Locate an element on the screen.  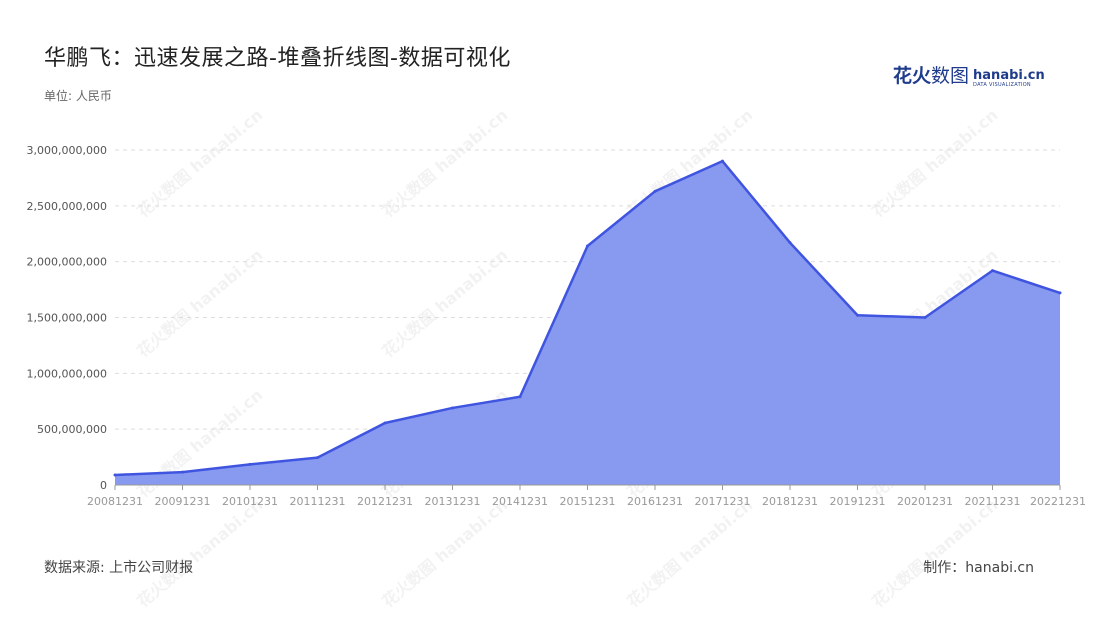
x-tick-label: 20211231 is located at coordinates (993, 501).